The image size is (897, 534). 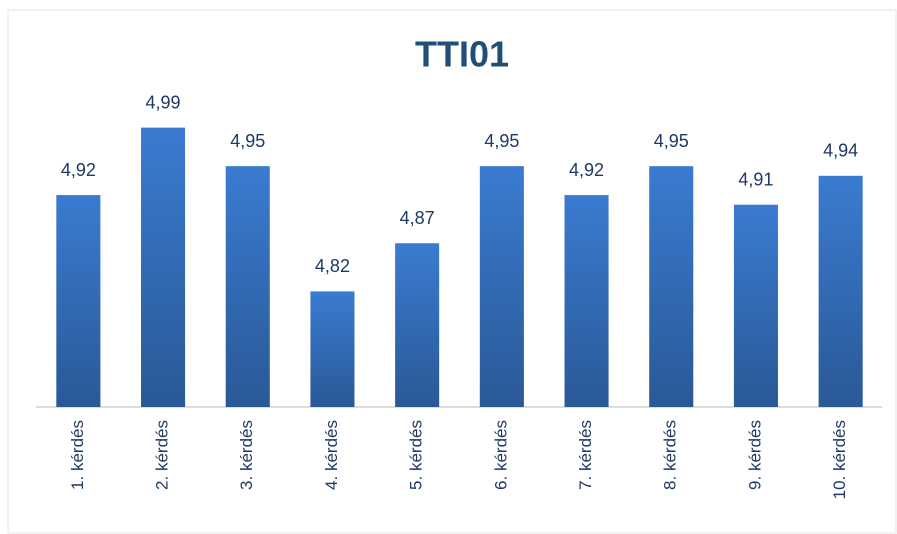 What do you see at coordinates (331, 455) in the screenshot?
I see `x-tick-label: 4. kérdés` at bounding box center [331, 455].